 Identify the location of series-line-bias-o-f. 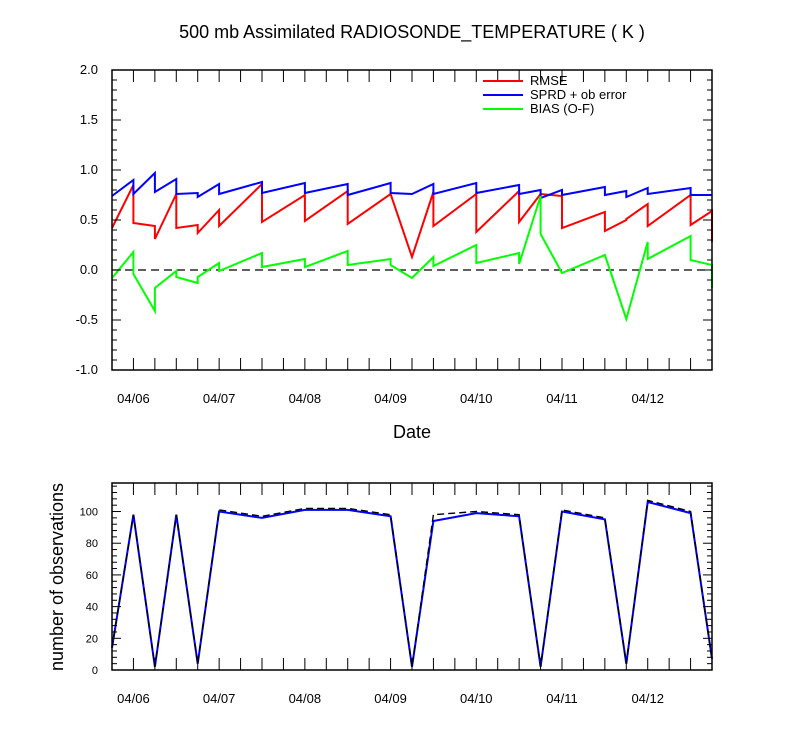
(412, 259).